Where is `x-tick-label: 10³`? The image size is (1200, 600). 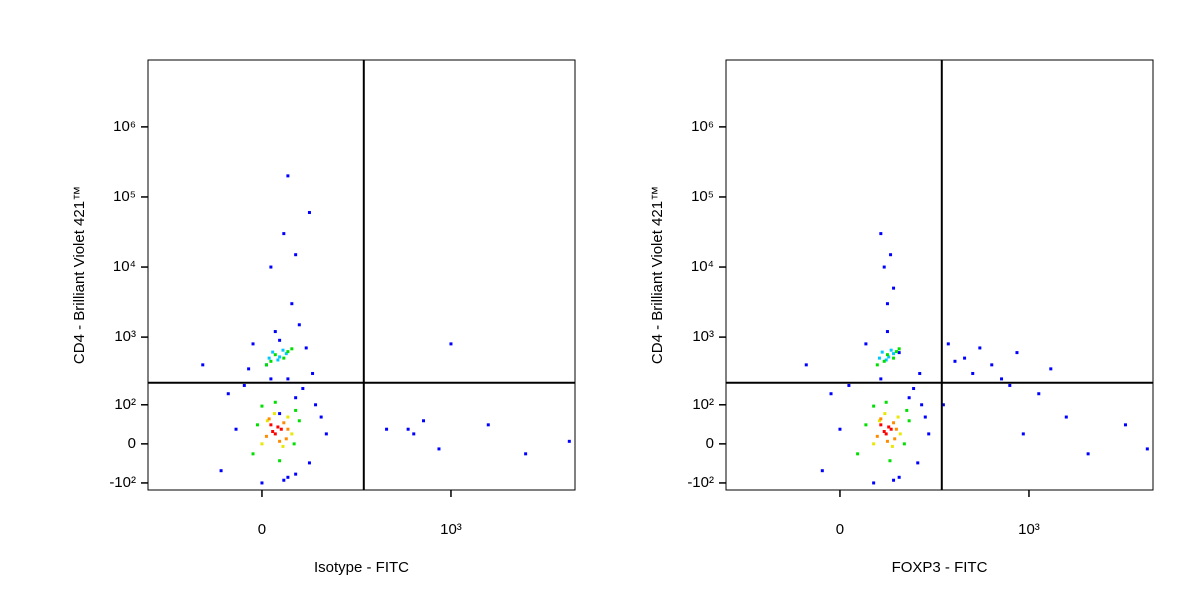 x-tick-label: 10³ is located at coordinates (451, 529).